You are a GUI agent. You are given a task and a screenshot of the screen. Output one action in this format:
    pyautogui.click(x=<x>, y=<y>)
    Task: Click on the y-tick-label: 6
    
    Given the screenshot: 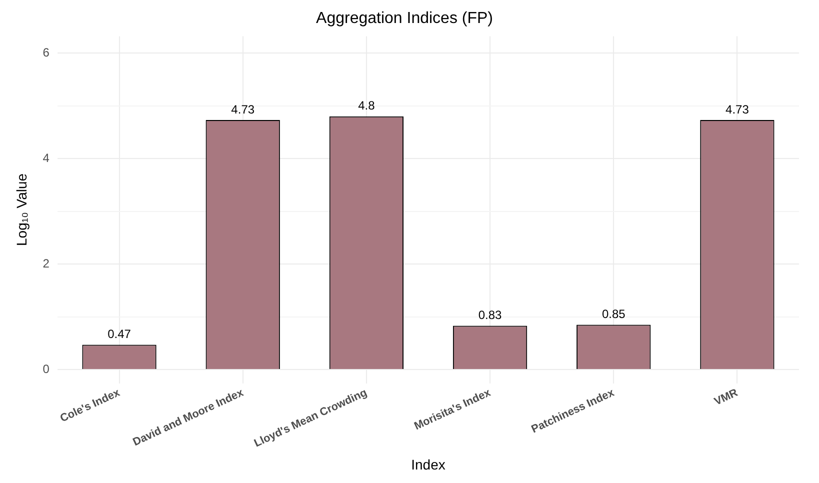 What is the action you would take?
    pyautogui.click(x=46, y=52)
    